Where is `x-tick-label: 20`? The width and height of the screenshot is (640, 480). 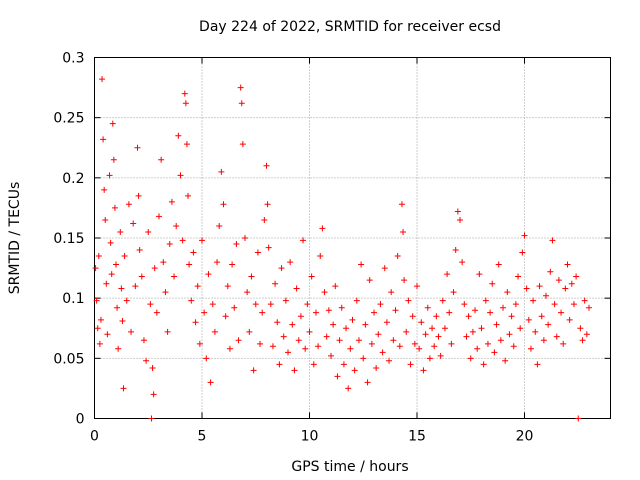 x-tick-label: 20 is located at coordinates (525, 437).